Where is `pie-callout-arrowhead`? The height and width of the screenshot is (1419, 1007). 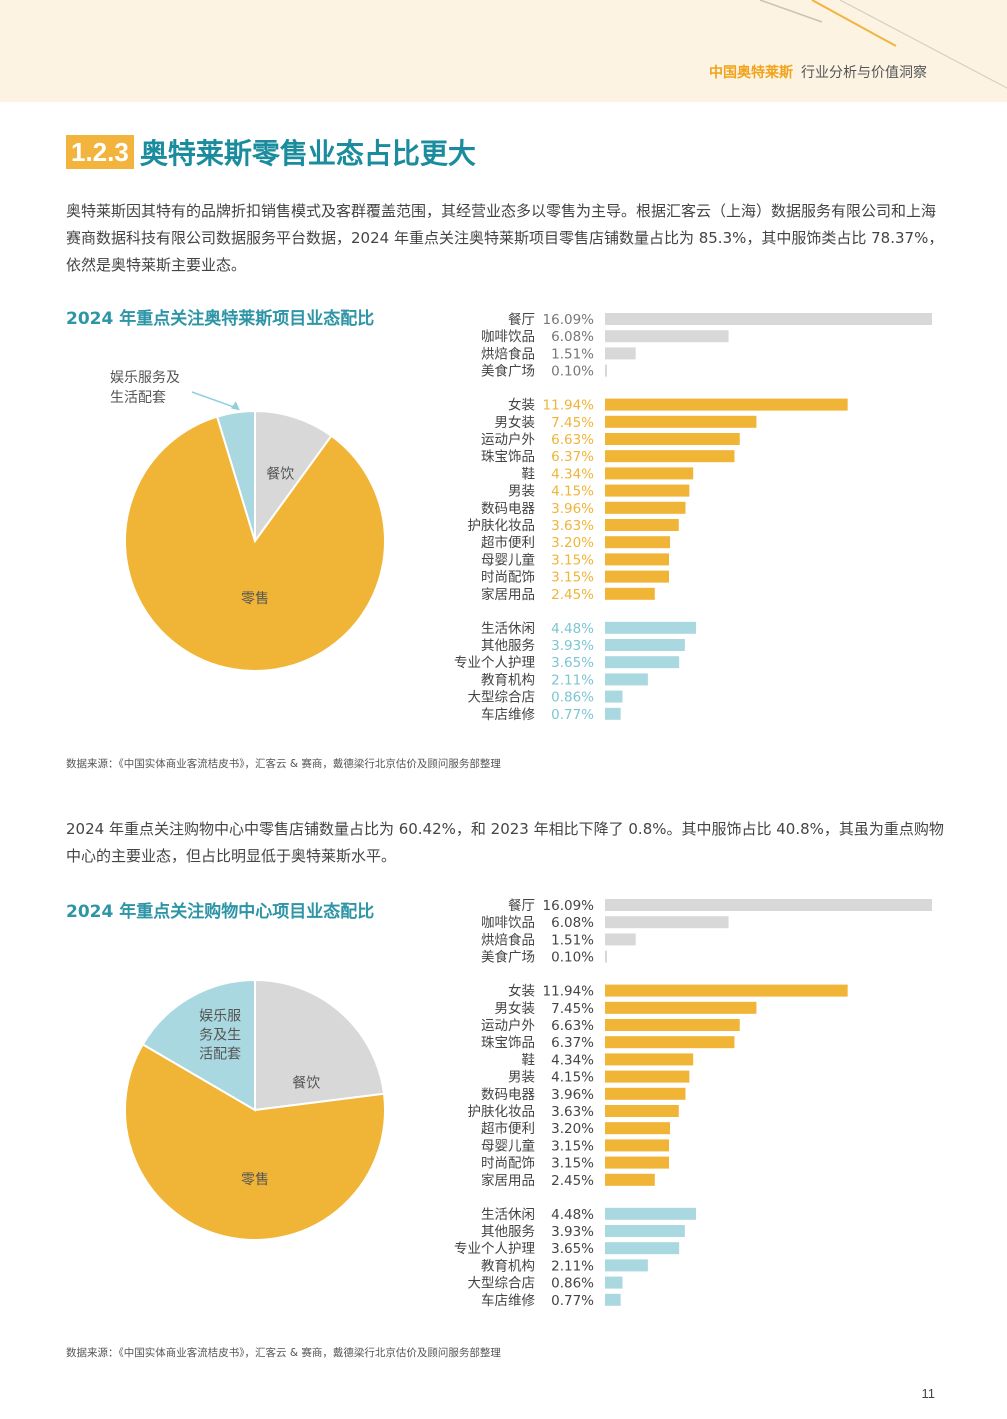
pie-callout-arrowhead is located at coordinates (235, 406).